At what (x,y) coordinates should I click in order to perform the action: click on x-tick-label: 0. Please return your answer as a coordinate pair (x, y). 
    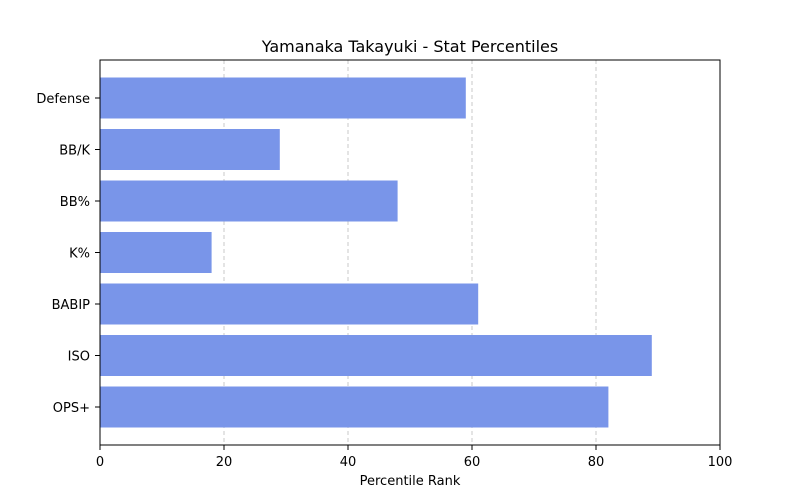
    Looking at the image, I should click on (100, 462).